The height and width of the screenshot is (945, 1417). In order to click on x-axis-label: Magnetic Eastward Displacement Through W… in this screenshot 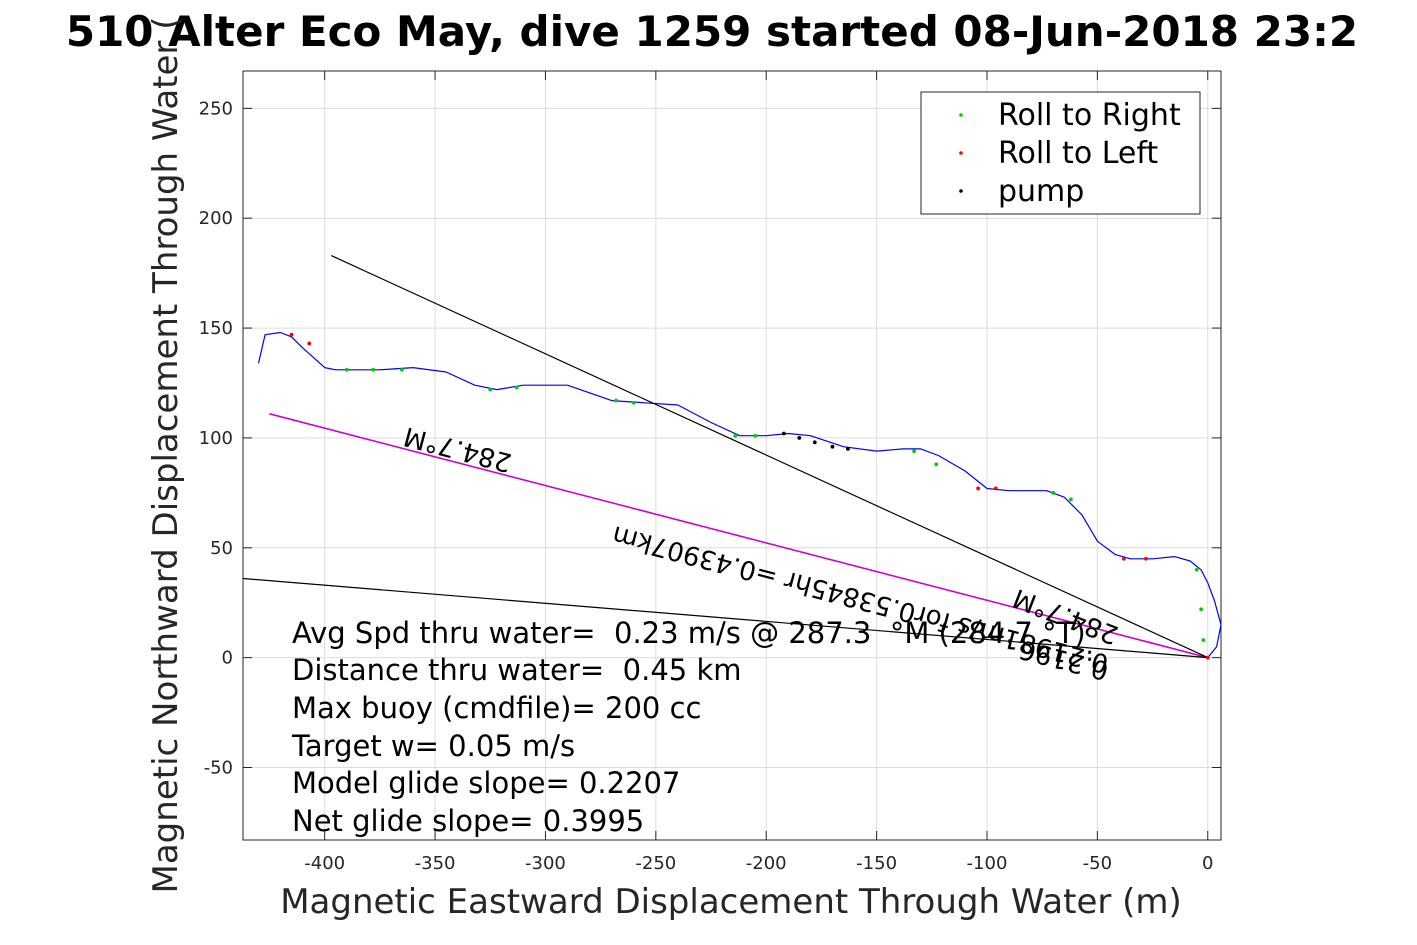, I will do `click(731, 902)`.